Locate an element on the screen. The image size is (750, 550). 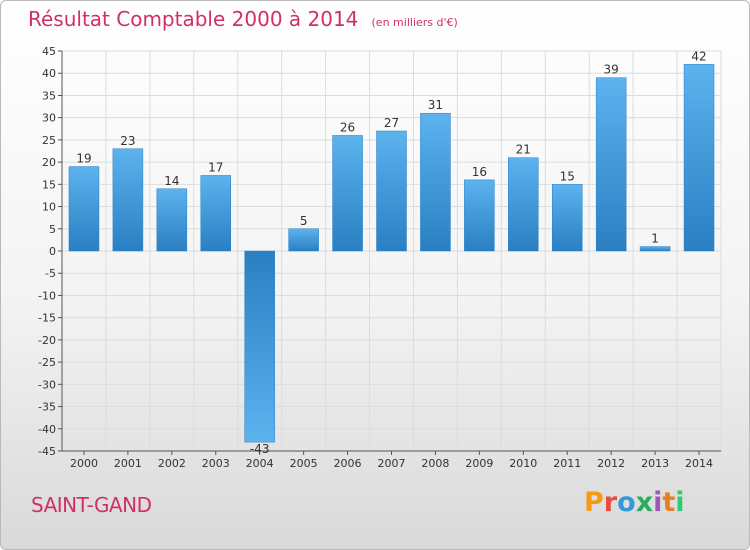
x-tick-label: 2007 is located at coordinates (392, 463).